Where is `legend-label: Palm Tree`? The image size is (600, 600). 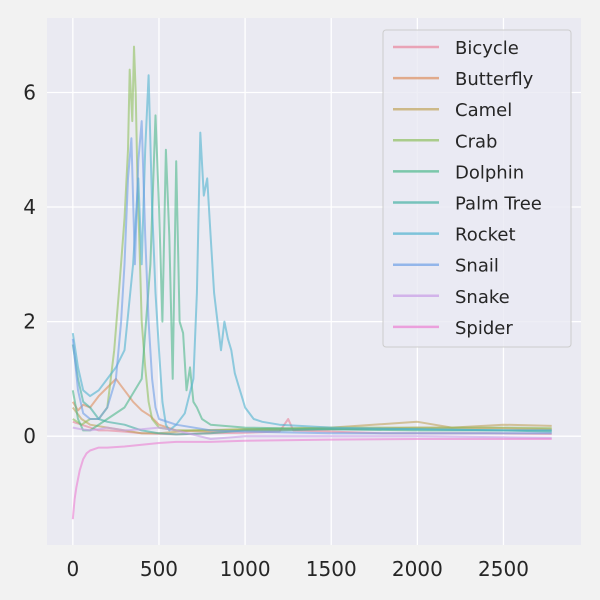 legend-label: Palm Tree is located at coordinates (498, 204).